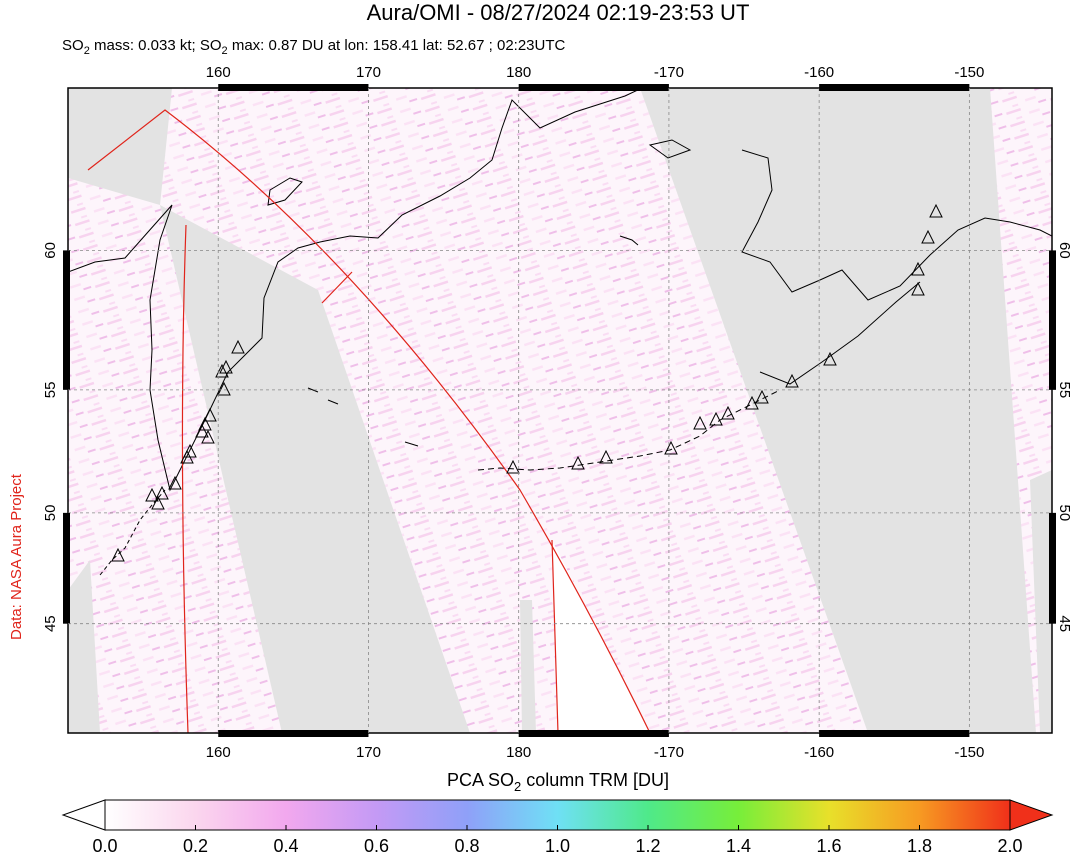  Describe the element at coordinates (480, 780) in the screenshot. I see `colorbar-label-part: PCA SO` at that location.